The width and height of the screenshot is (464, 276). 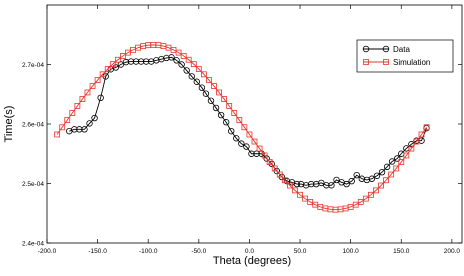 I want to click on legend-box, so click(x=405, y=56).